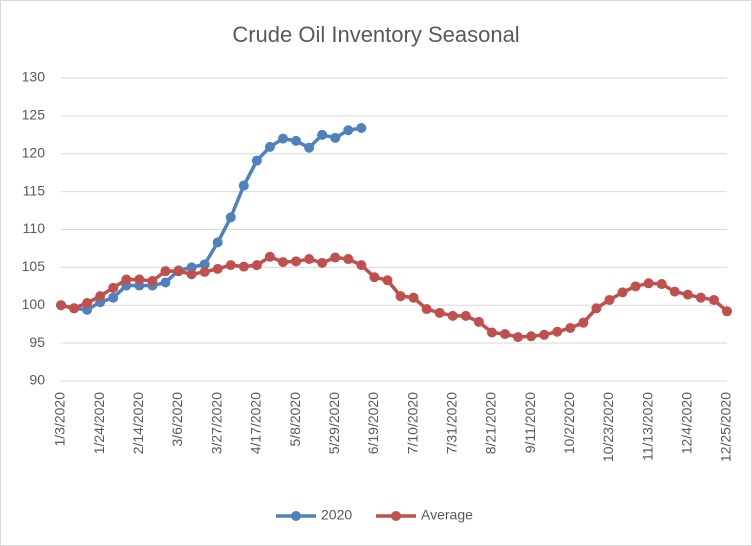 The height and width of the screenshot is (546, 752). Describe the element at coordinates (334, 423) in the screenshot. I see `x-tick-label: 5/29/2020` at that location.